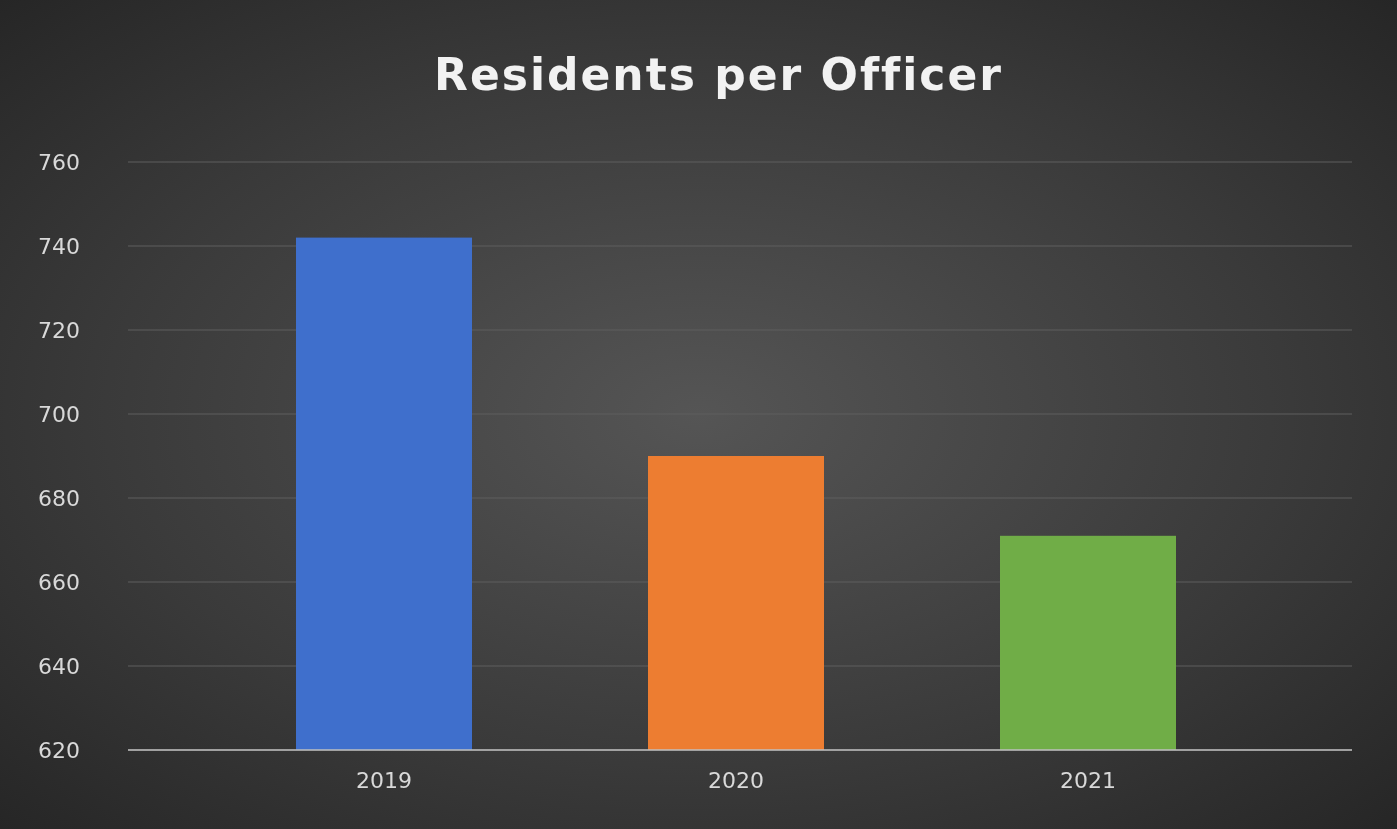 This screenshot has width=1397, height=829. Describe the element at coordinates (59, 330) in the screenshot. I see `y-tick-label: 720` at that location.